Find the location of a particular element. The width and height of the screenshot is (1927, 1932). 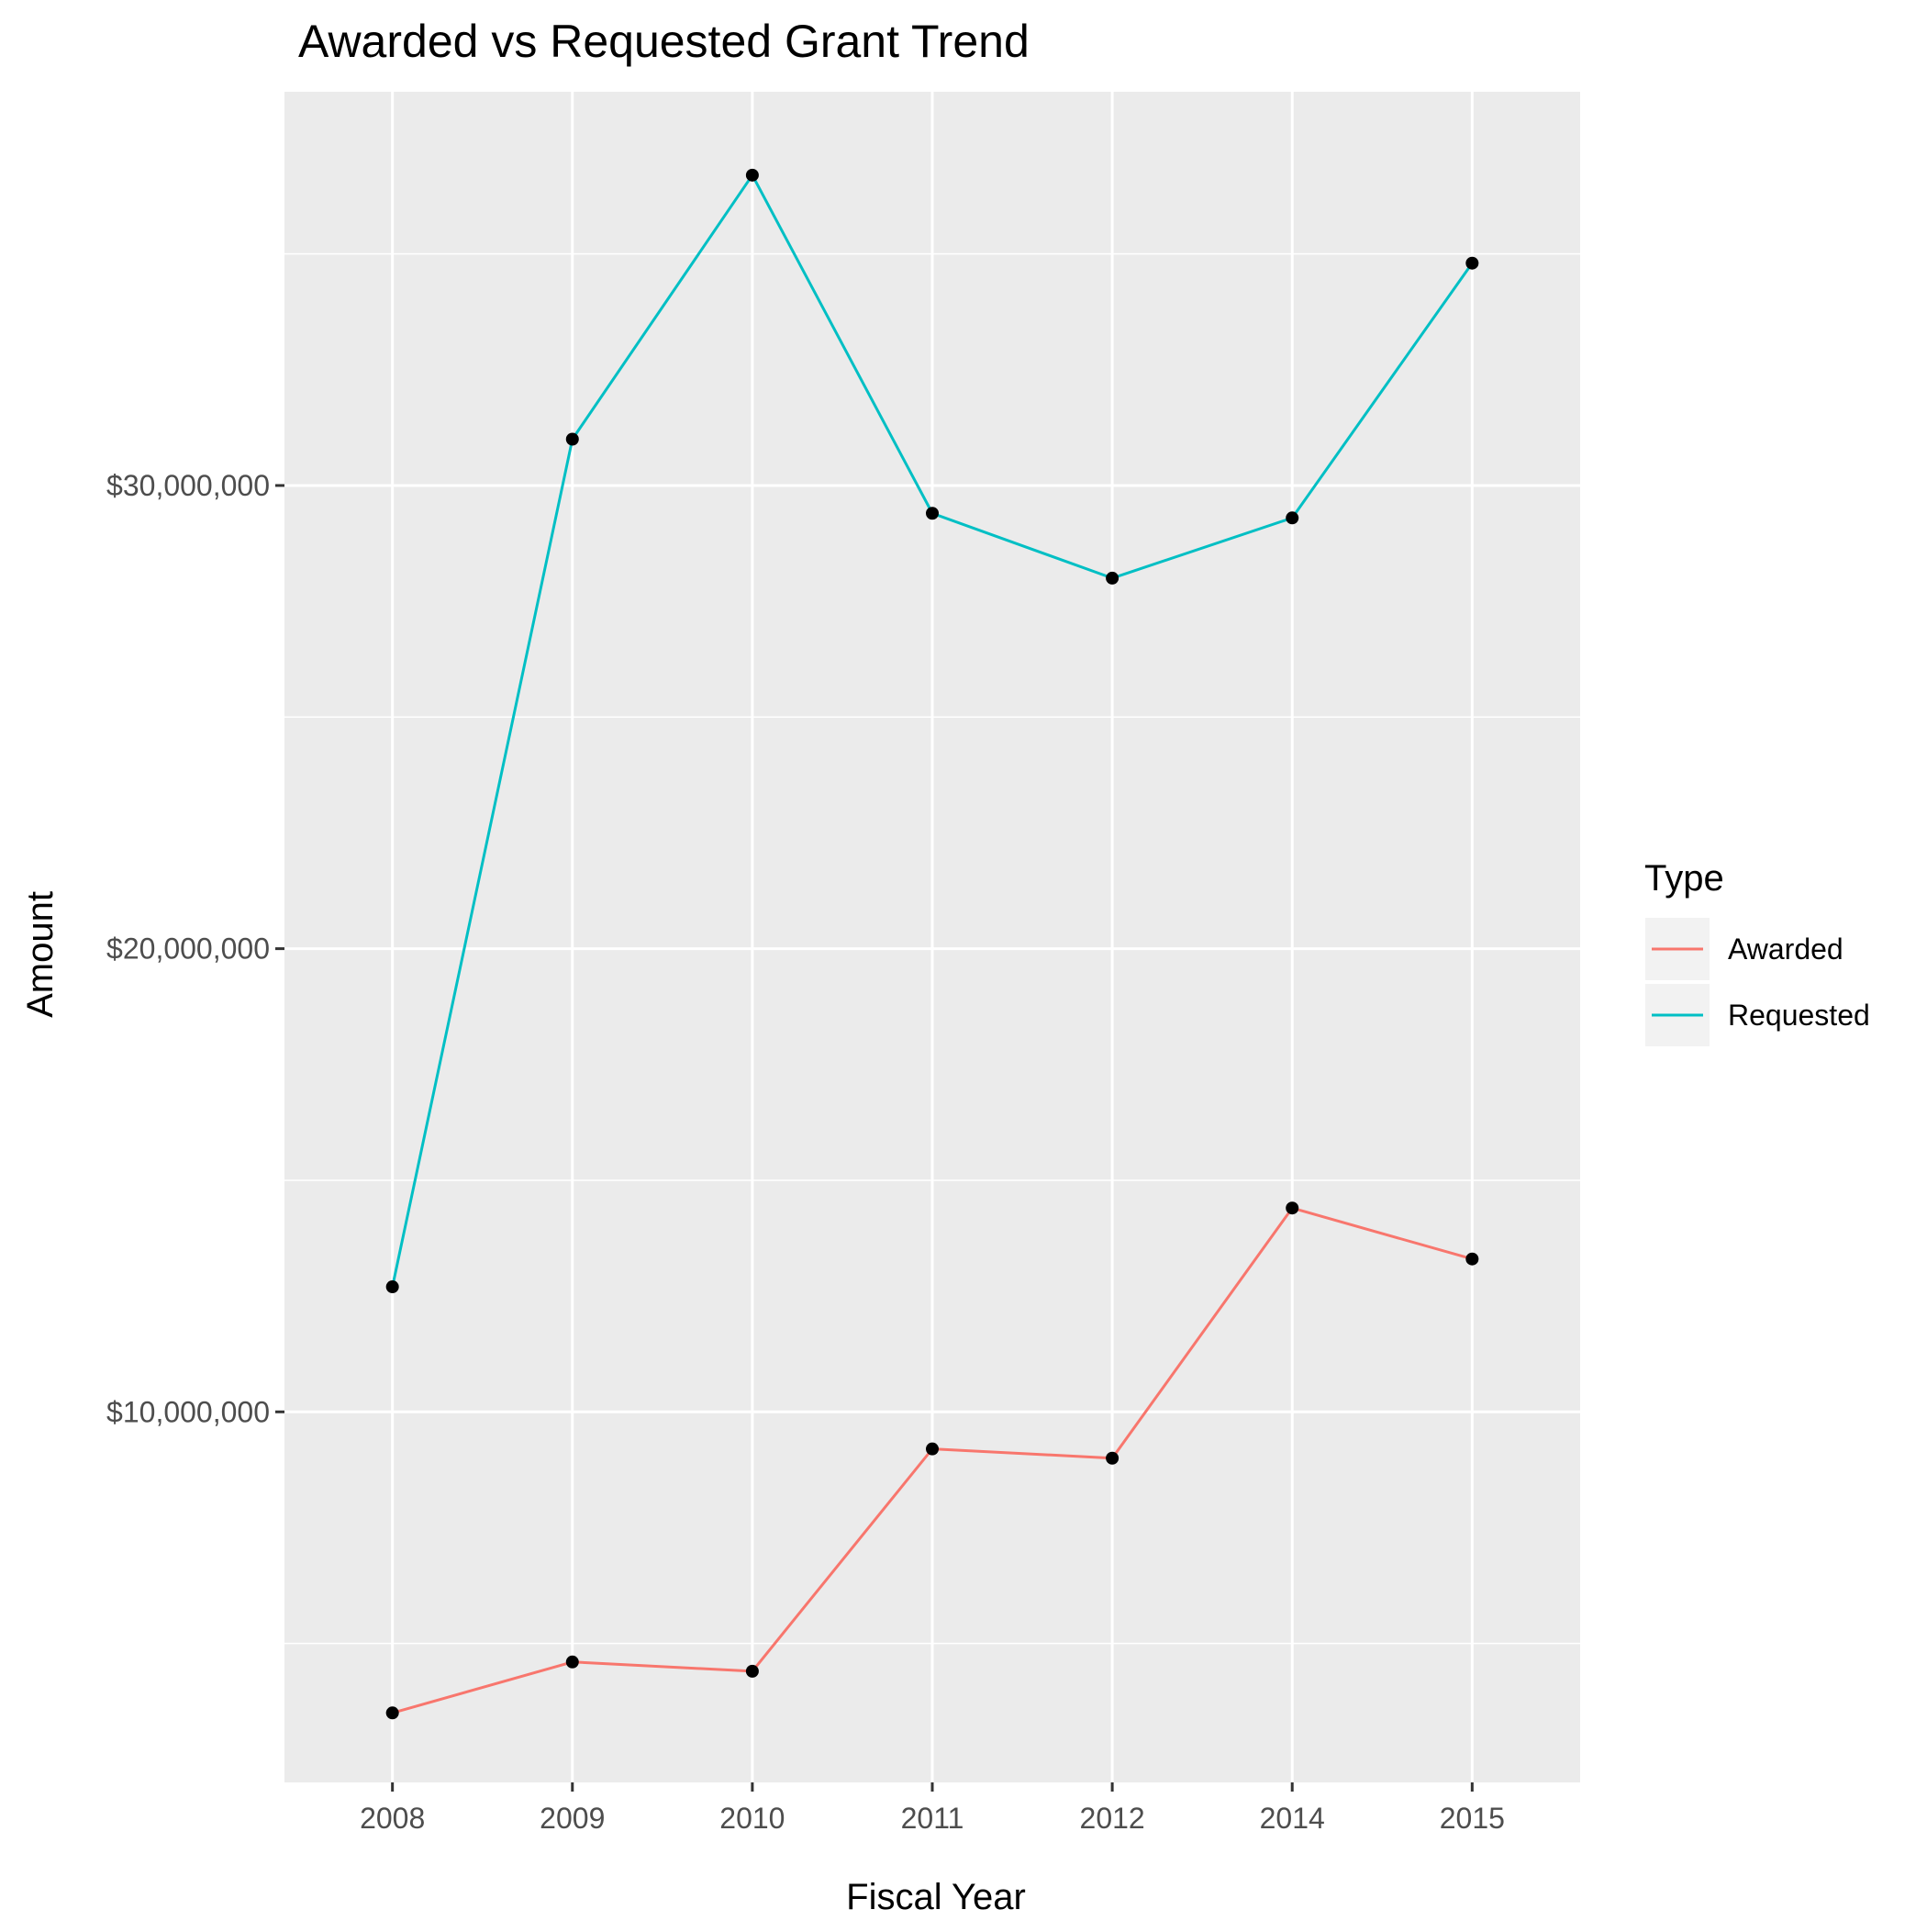

x-tick-label: 2012 is located at coordinates (1112, 1818).